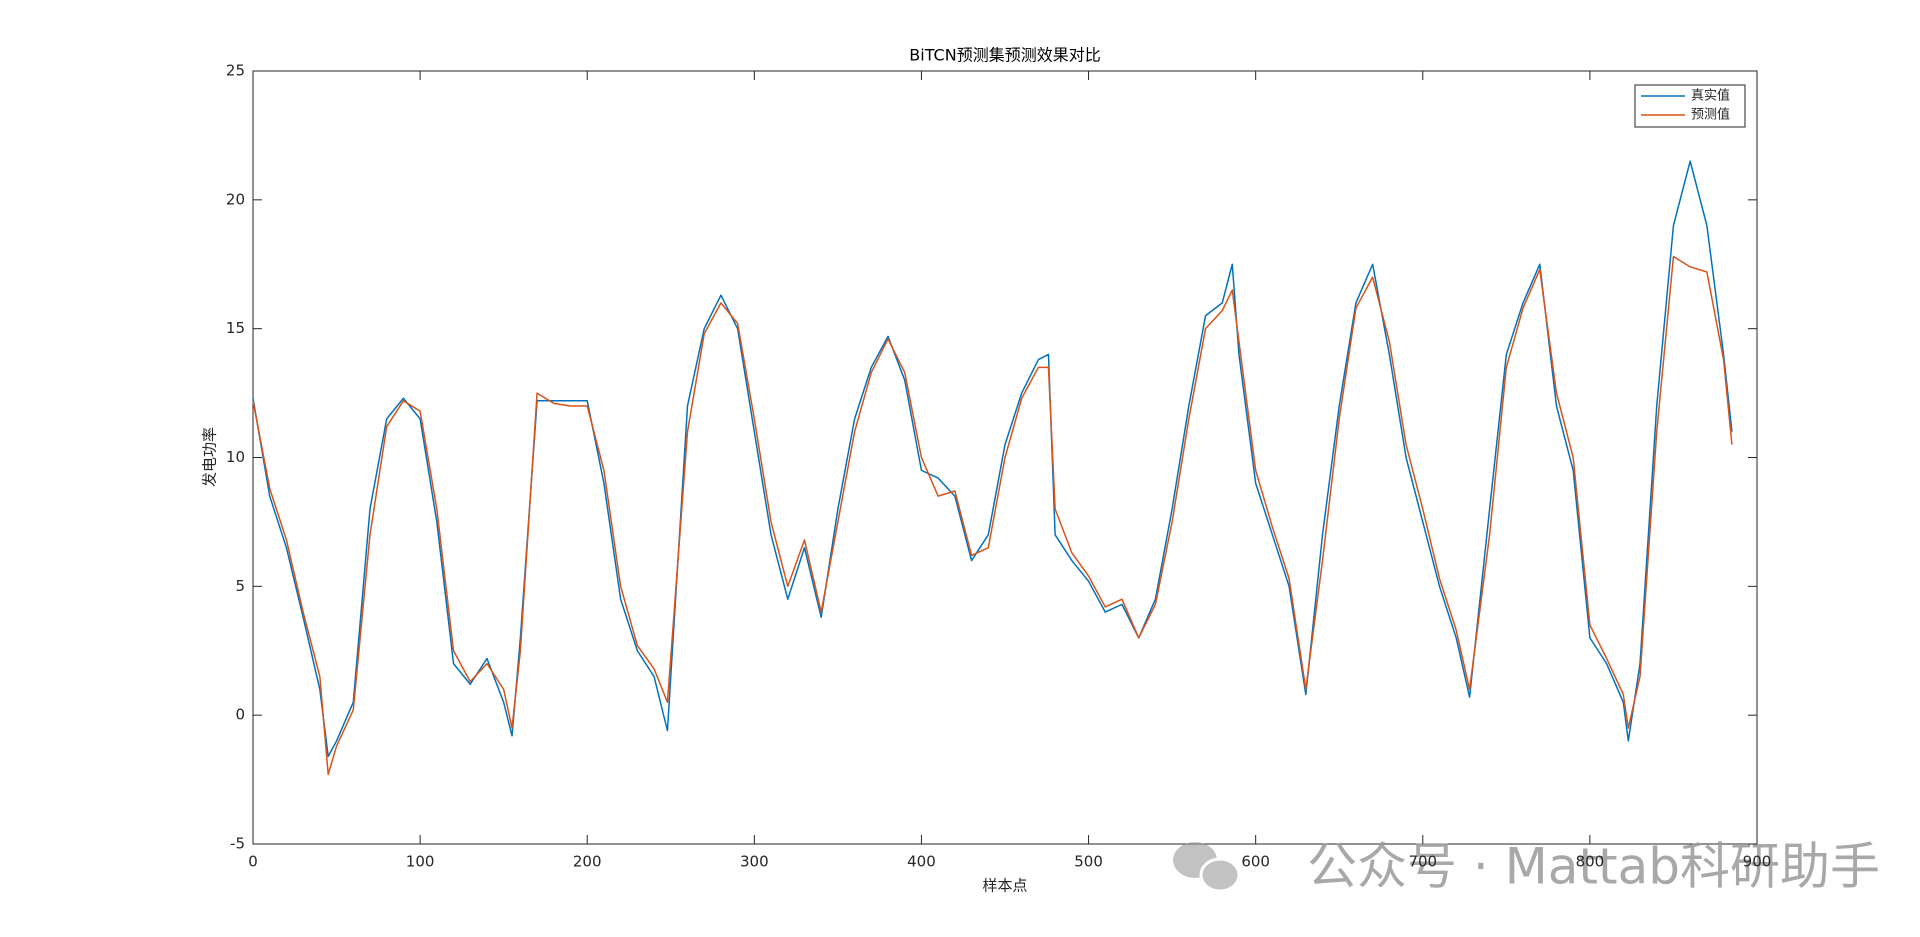 This screenshot has width=1920, height=937. What do you see at coordinates (235, 71) in the screenshot?
I see `y-tick-label: 25` at bounding box center [235, 71].